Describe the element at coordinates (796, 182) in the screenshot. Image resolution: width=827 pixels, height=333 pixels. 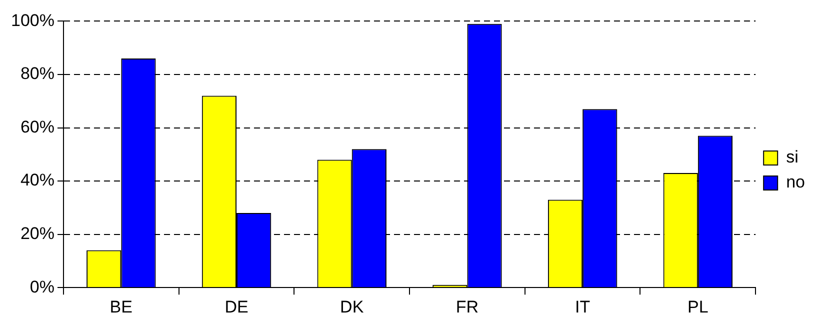
I see `legend-label: no` at that location.